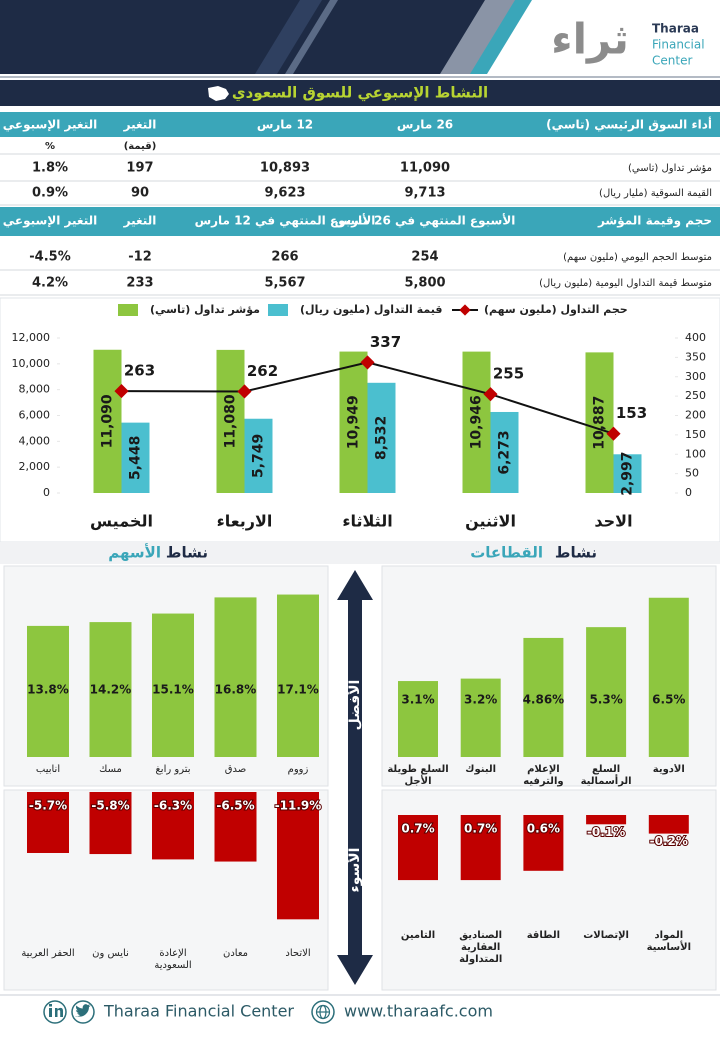  I want to click on bar-value-label: 2,997, so click(628, 473).